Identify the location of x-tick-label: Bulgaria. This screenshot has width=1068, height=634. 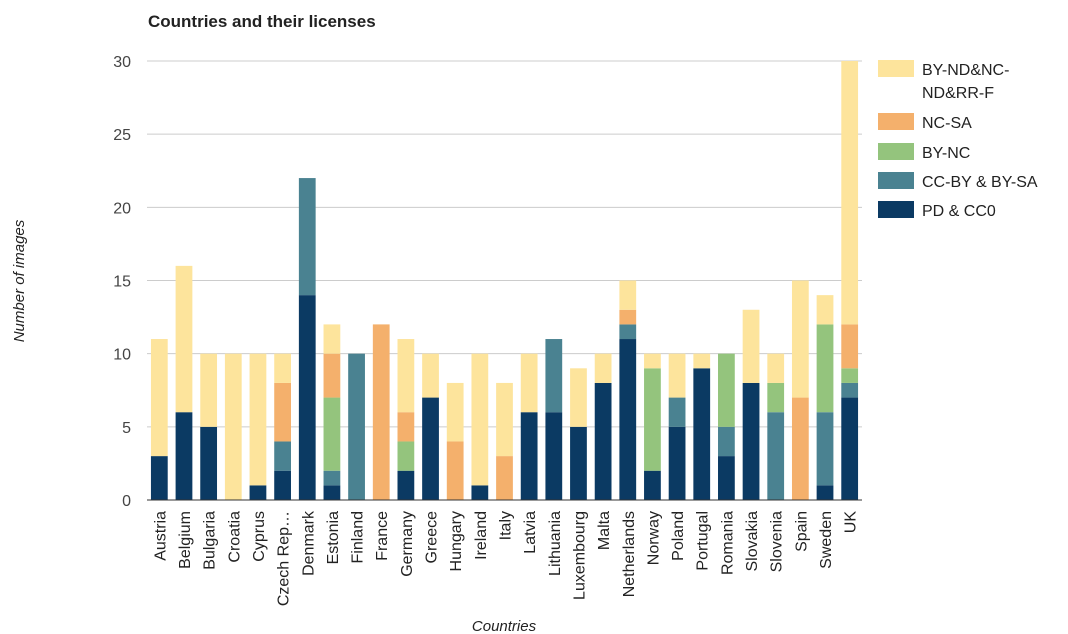
(210, 540).